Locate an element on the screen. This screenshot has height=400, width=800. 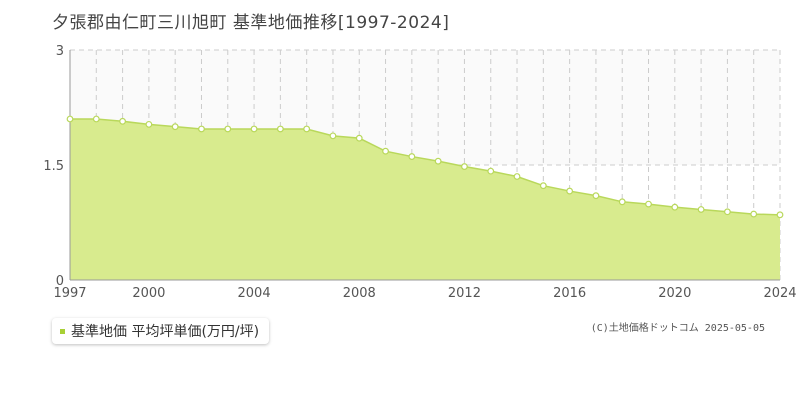
x-tick-label: 2012 is located at coordinates (464, 293).